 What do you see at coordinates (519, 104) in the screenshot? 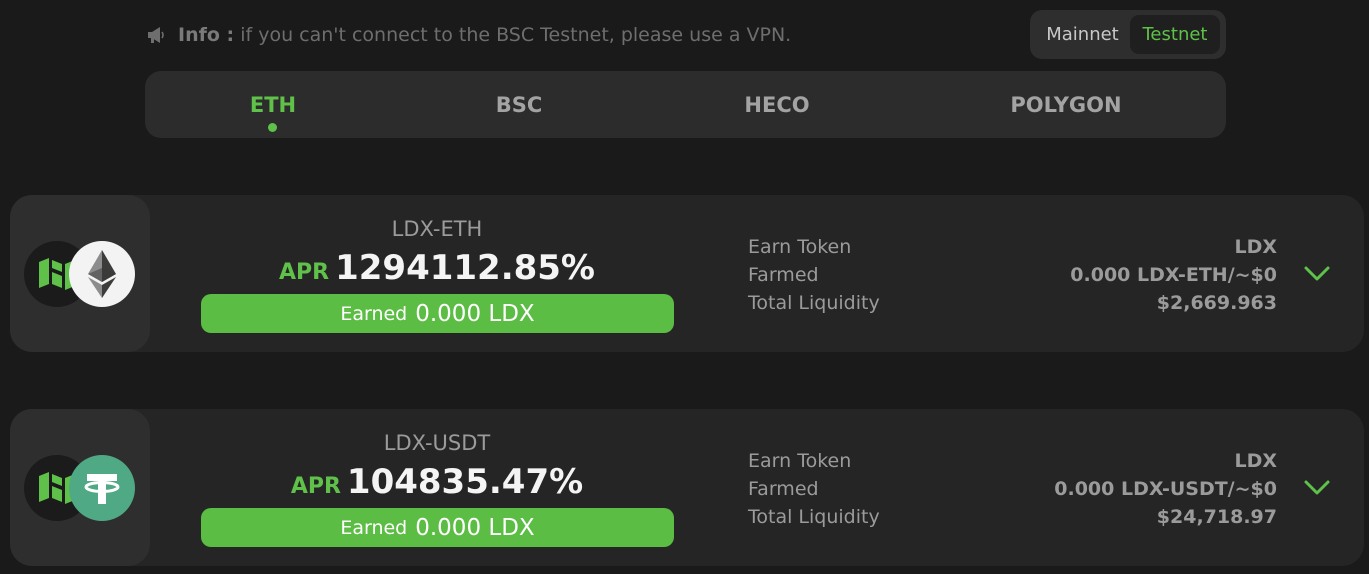
I see `tab-bsc: BSC` at bounding box center [519, 104].